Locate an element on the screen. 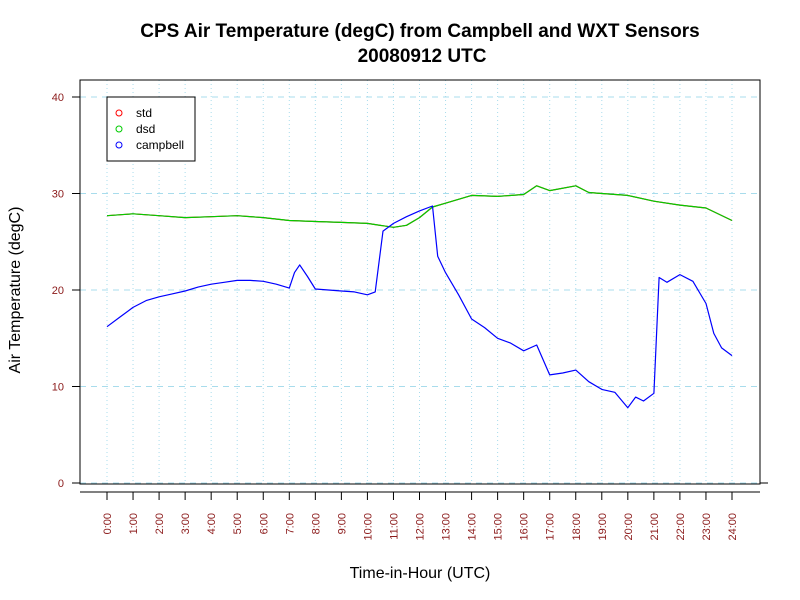  x-tick-label: 0:00 is located at coordinates (108, 523).